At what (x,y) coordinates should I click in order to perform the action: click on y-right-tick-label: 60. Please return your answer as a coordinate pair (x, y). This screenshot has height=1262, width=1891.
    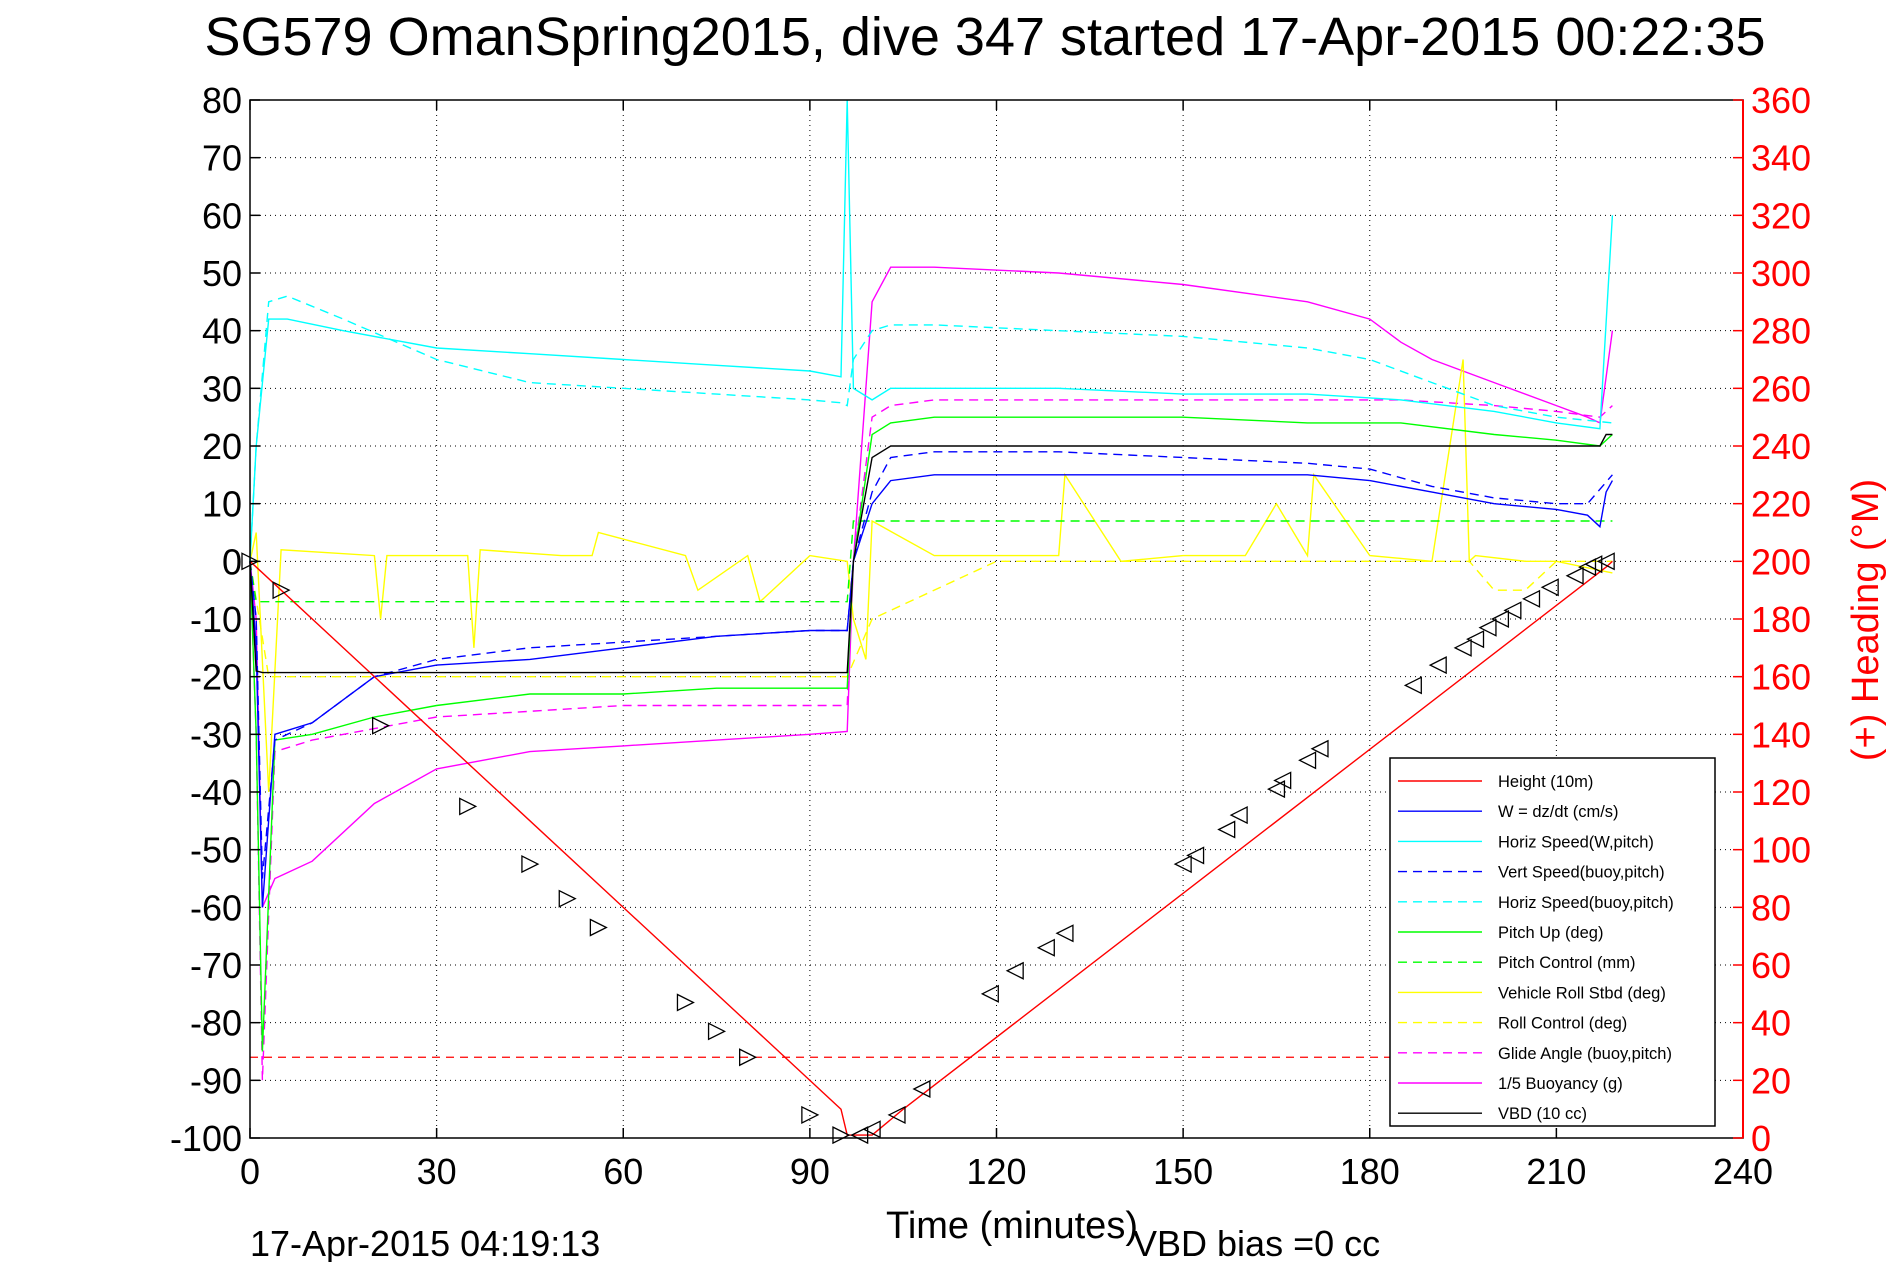
    Looking at the image, I should click on (1771, 965).